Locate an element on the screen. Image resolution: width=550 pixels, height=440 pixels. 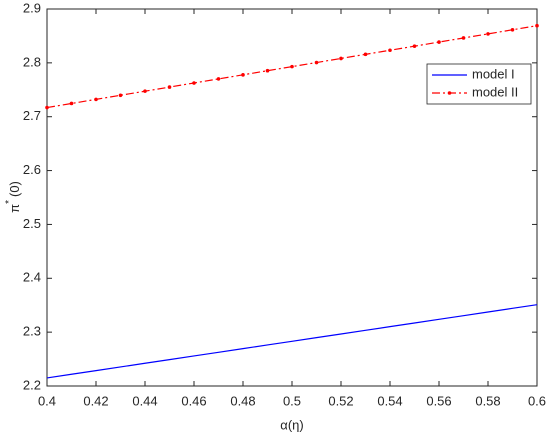
x-tick-label: 0.5 is located at coordinates (292, 400).